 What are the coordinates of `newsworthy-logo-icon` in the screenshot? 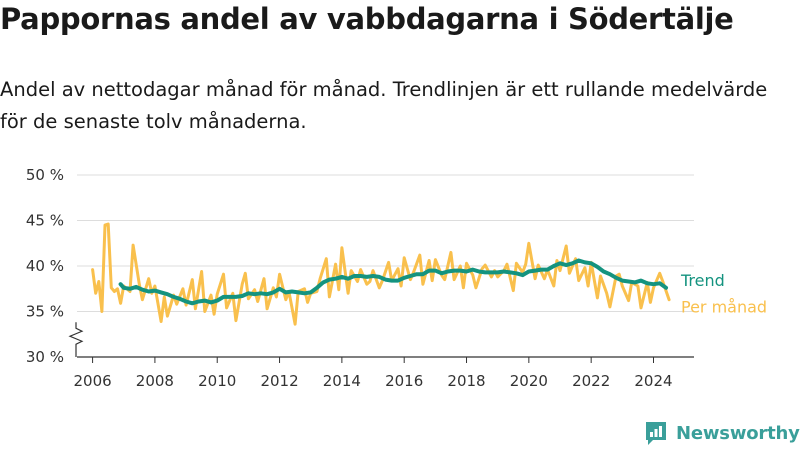 It's located at (656, 433).